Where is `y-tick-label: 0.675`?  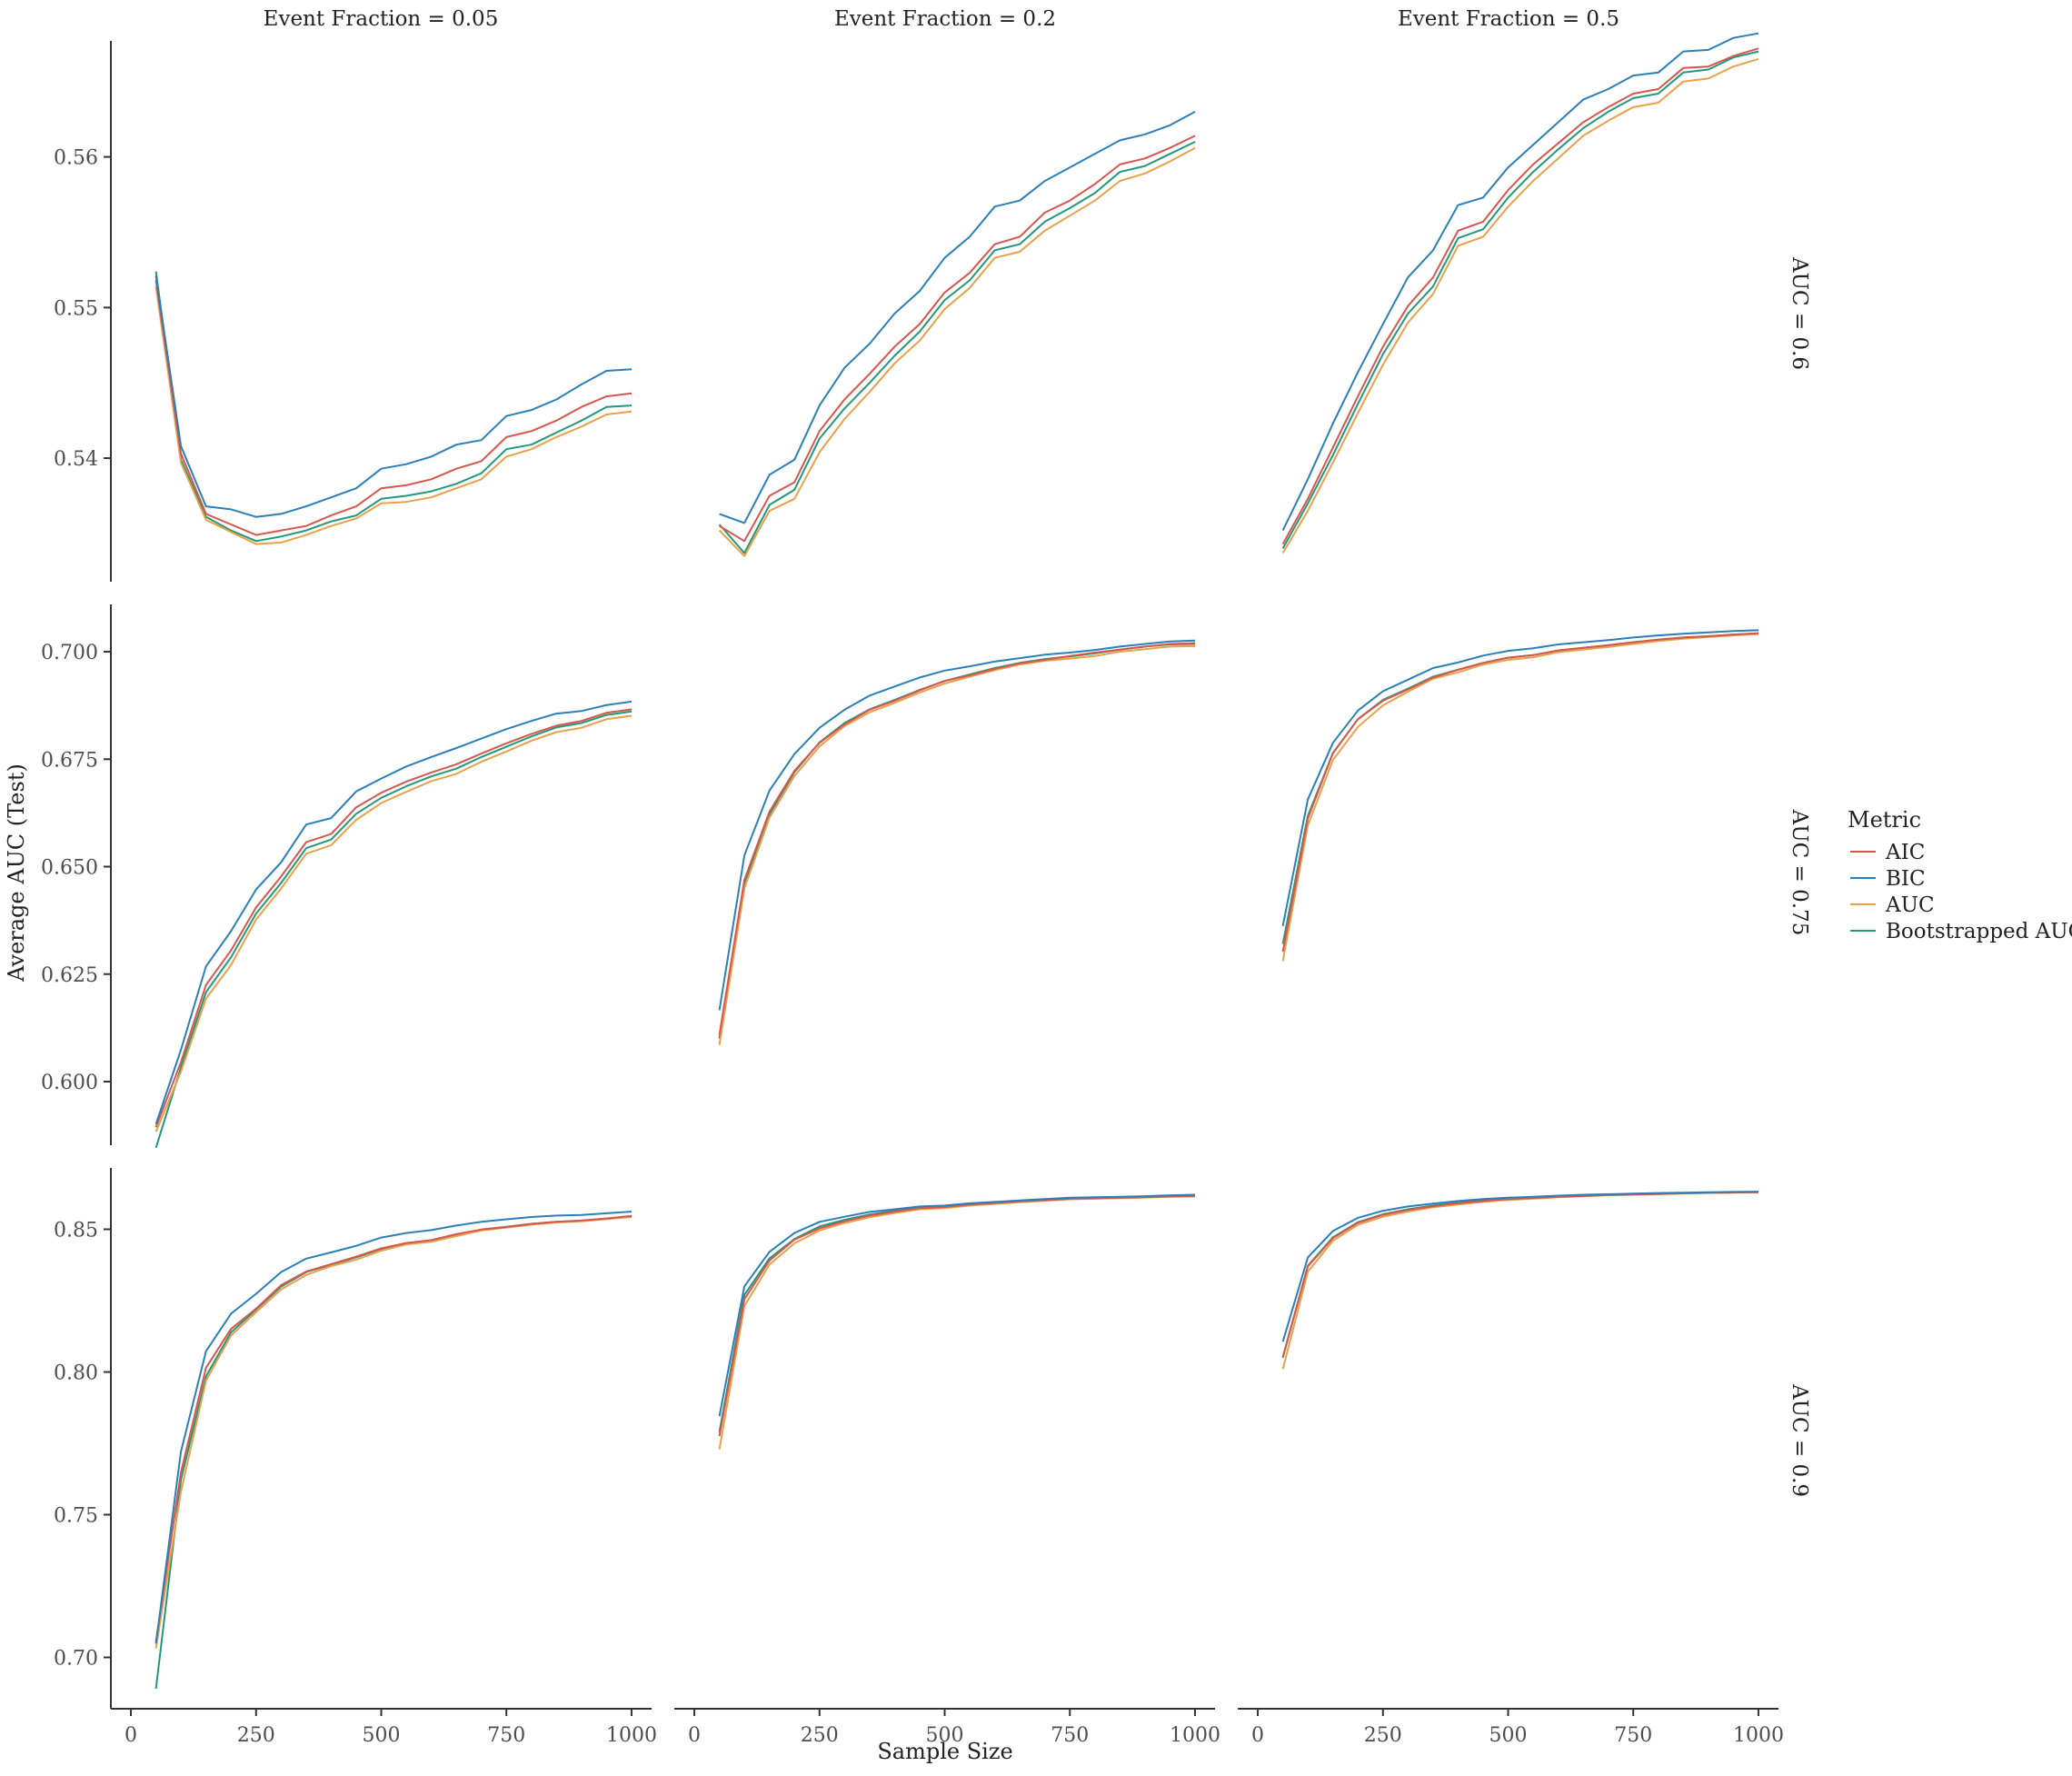
y-tick-label: 0.675 is located at coordinates (69, 760).